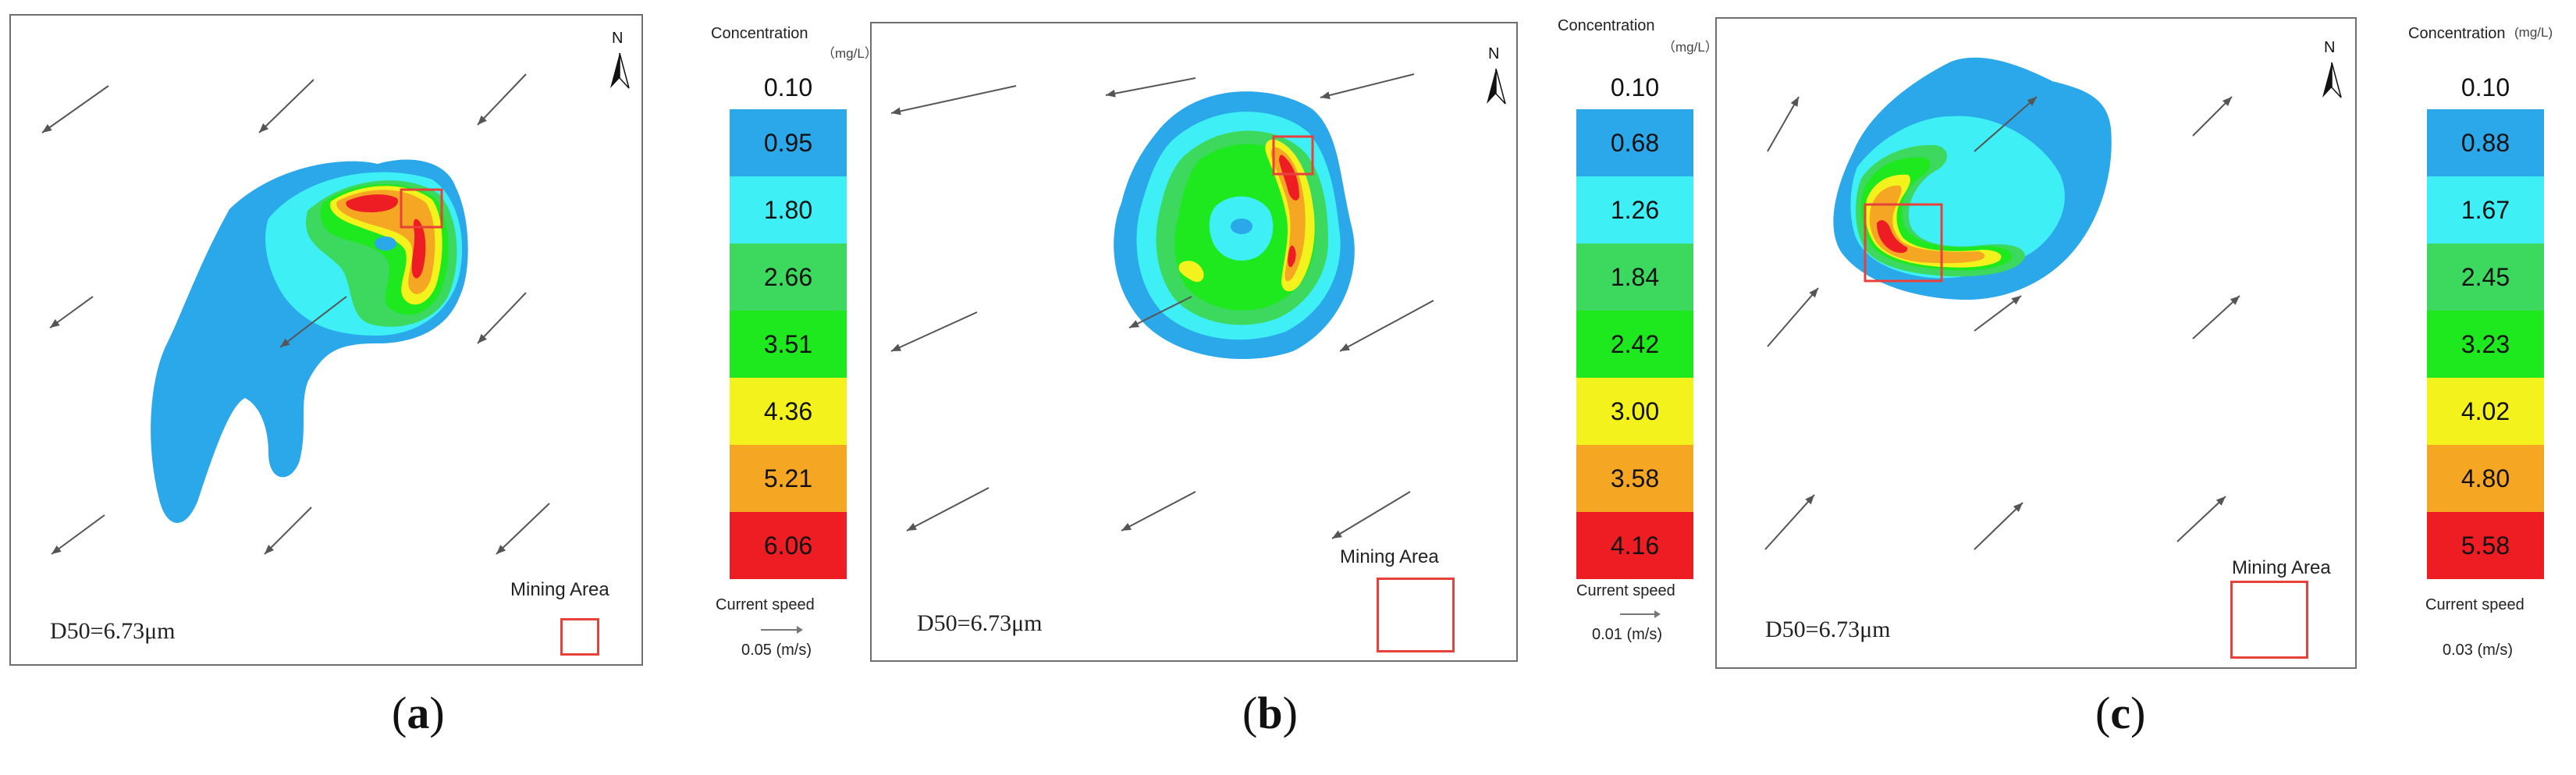  Describe the element at coordinates (2533, 32) in the screenshot. I see `legend-unit: (mg/L)` at that location.